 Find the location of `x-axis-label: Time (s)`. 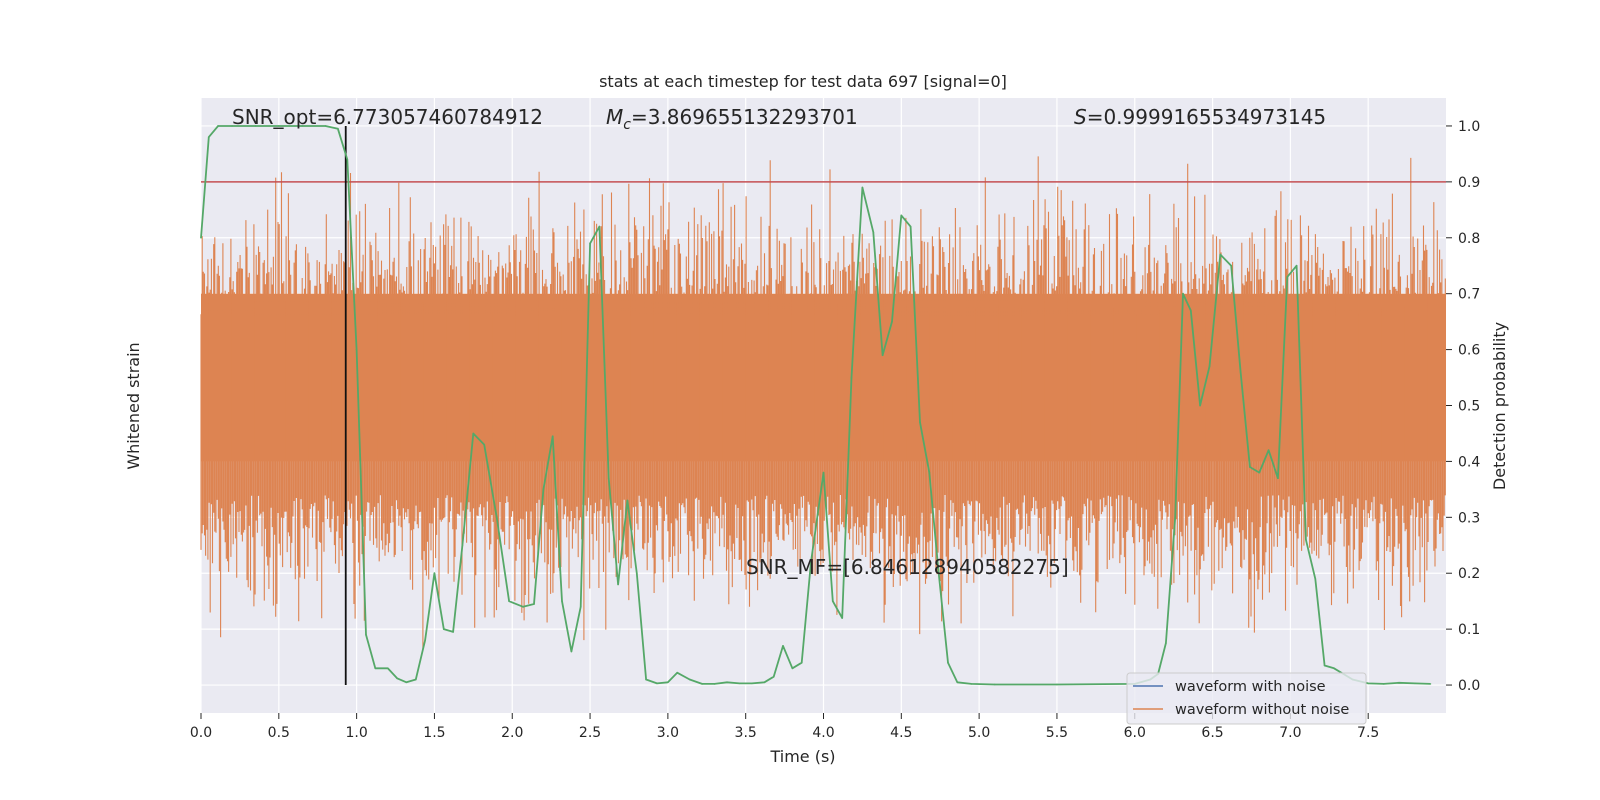

x-axis-label: Time (s) is located at coordinates (802, 756).